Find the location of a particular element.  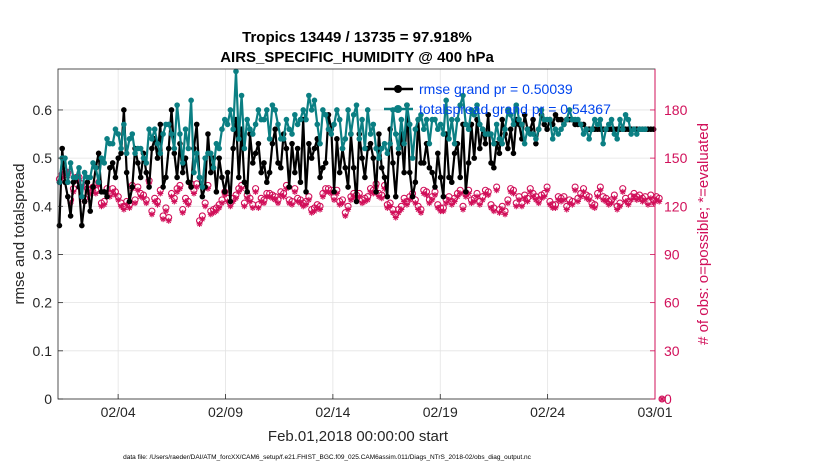

legend-marker-rmse is located at coordinates (398, 89).